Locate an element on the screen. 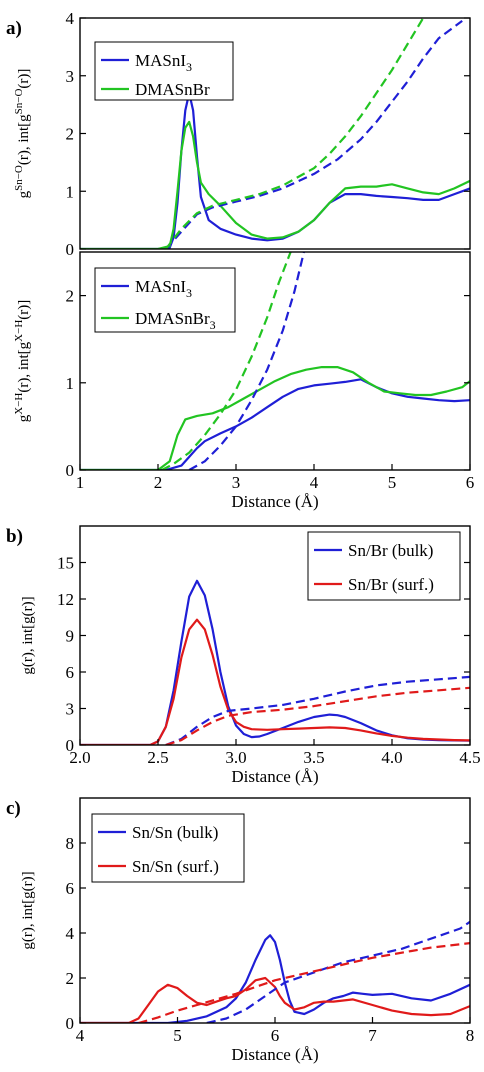 The image size is (484, 1072). legend-label-main: Sn/Br (surf.) is located at coordinates (391, 584).